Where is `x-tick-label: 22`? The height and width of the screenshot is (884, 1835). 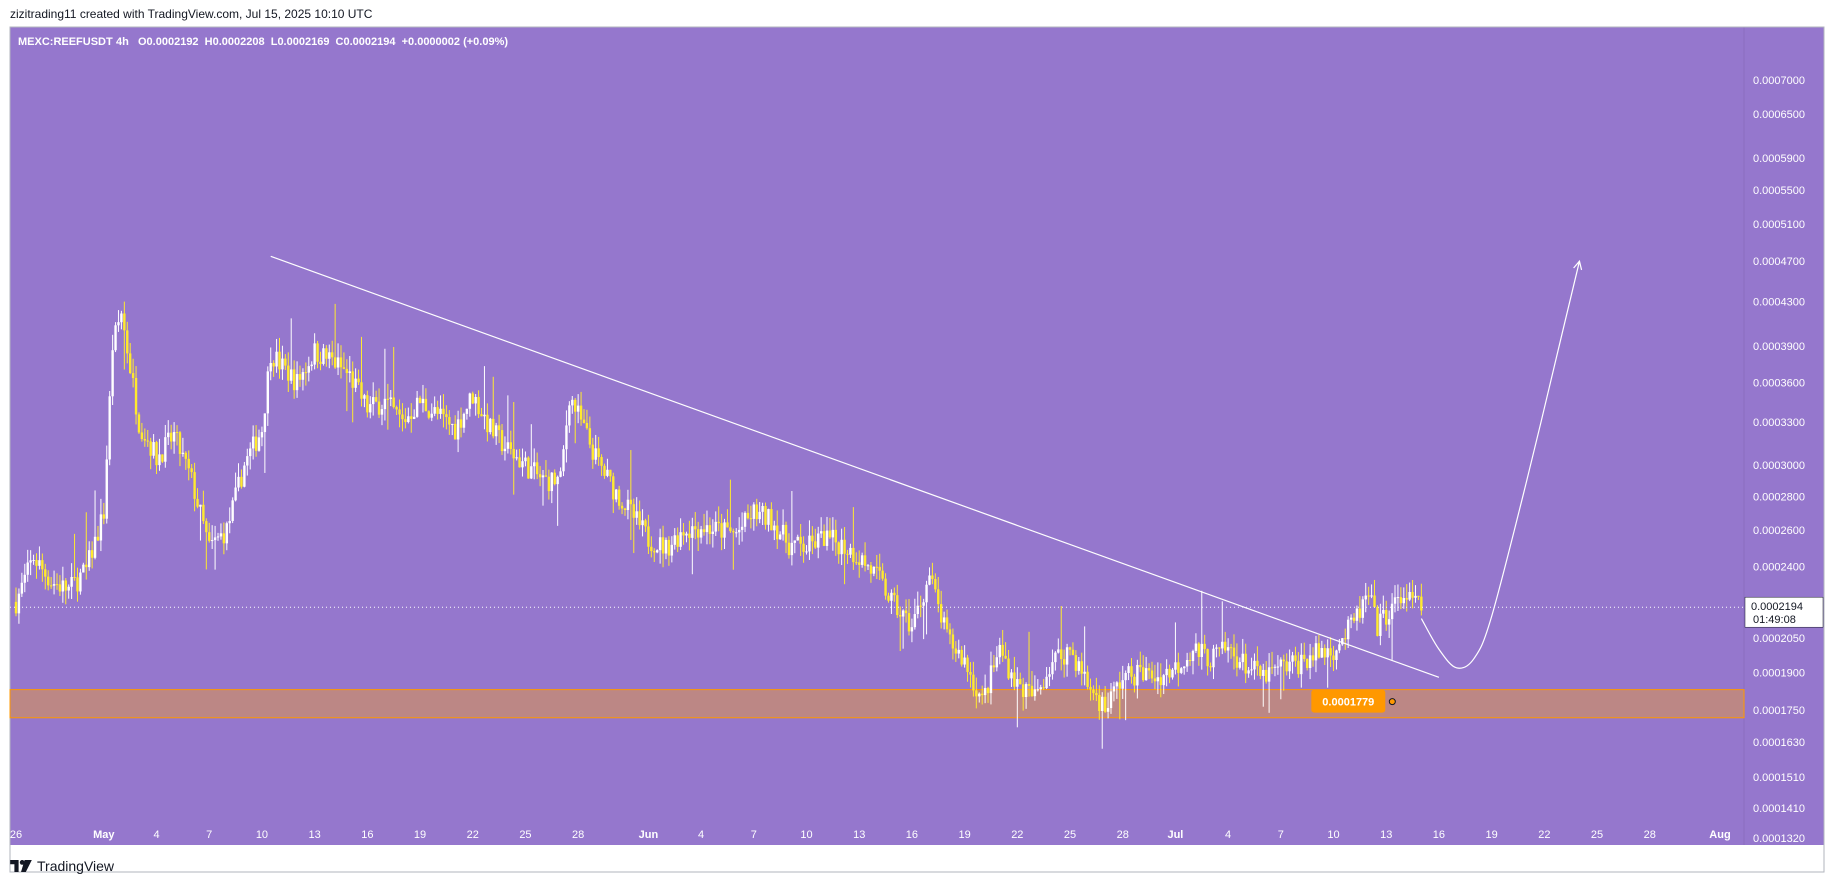 x-tick-label: 22 is located at coordinates (473, 835).